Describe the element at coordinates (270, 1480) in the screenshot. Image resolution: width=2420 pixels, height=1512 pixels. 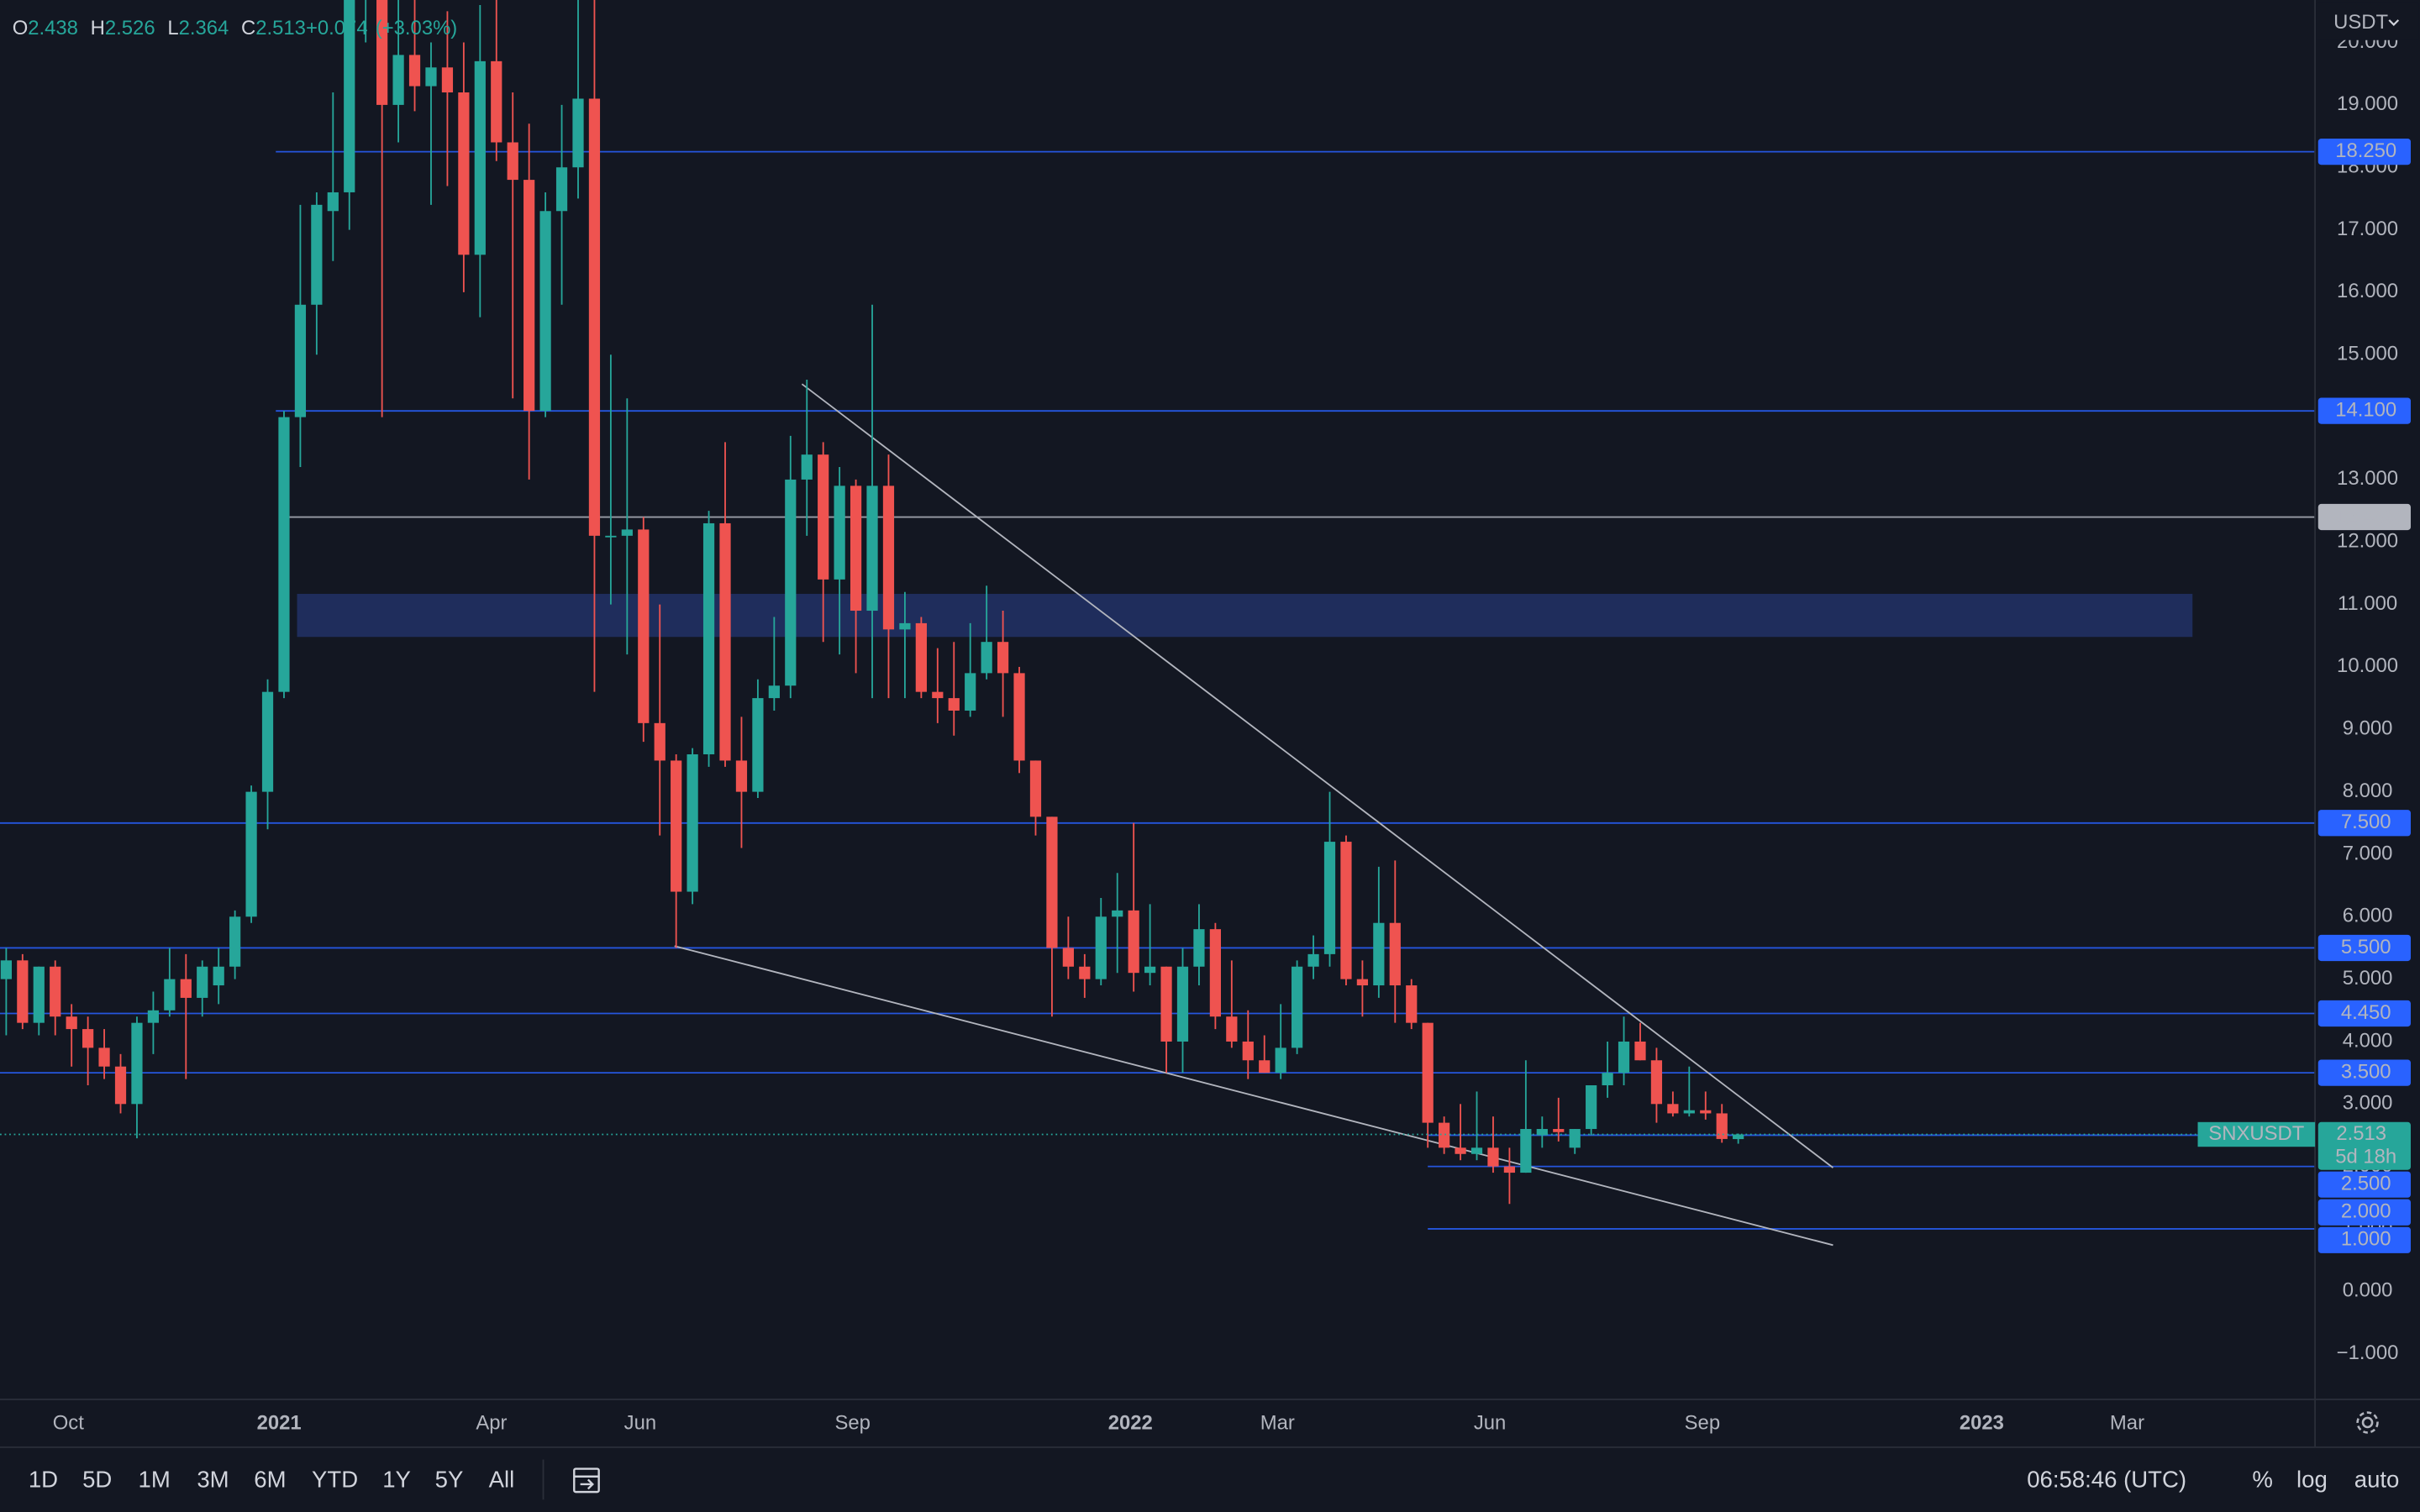
I see `range-button: 6M` at that location.